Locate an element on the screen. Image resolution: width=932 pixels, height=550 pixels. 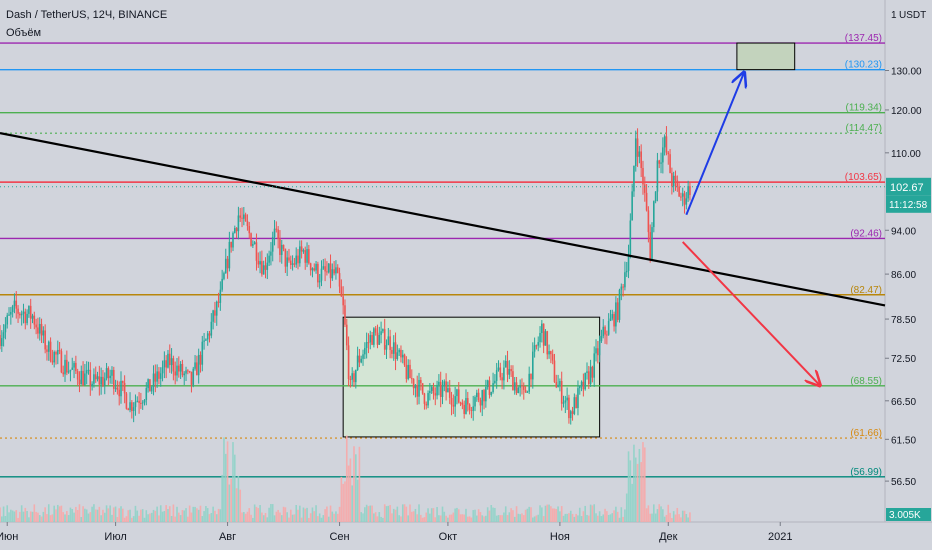
target-box is located at coordinates (766, 56).